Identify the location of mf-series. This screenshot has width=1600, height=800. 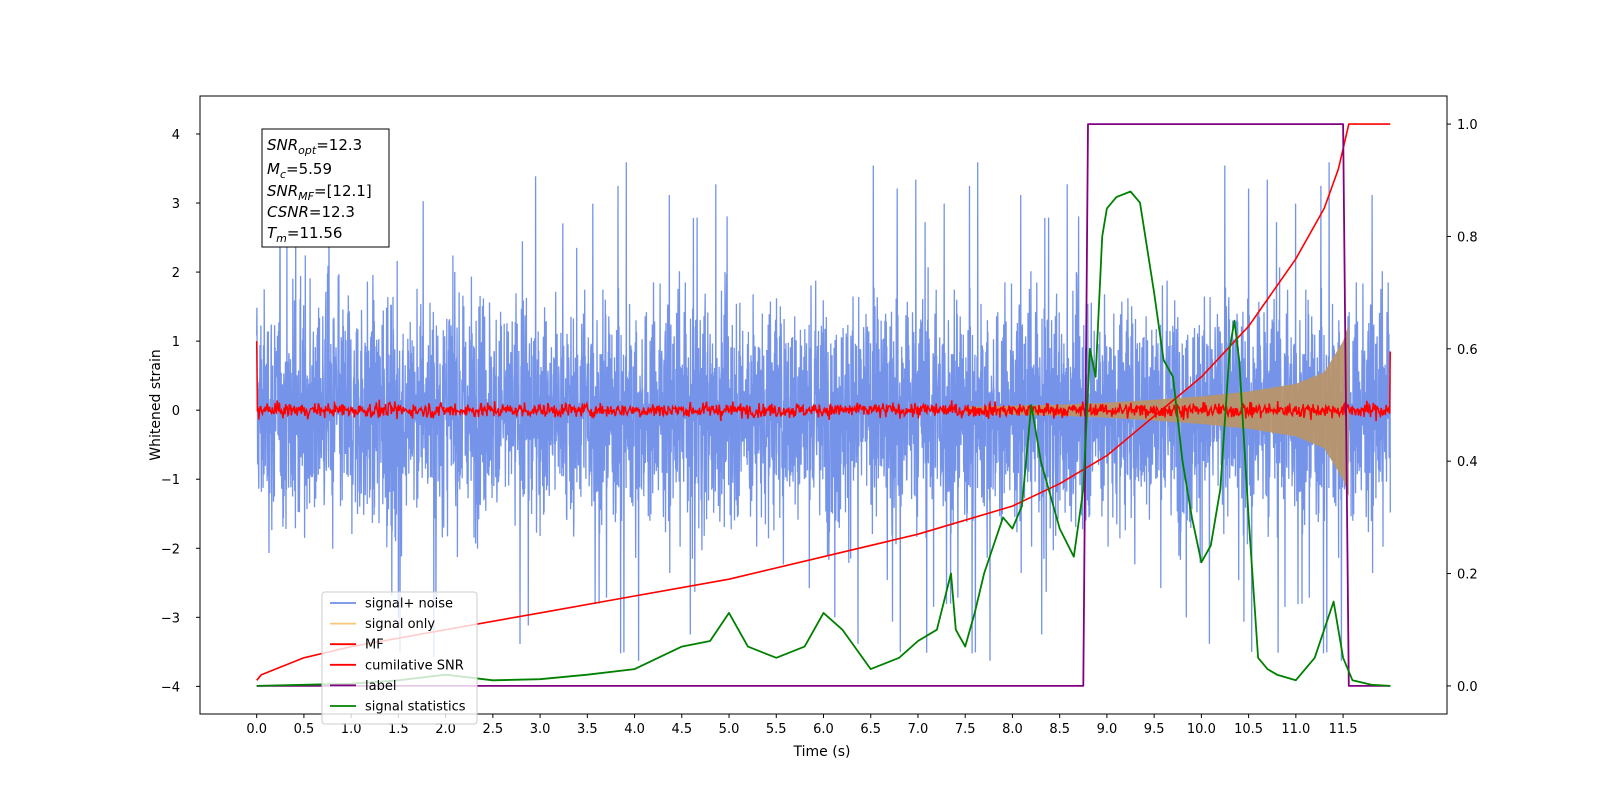
(823, 381).